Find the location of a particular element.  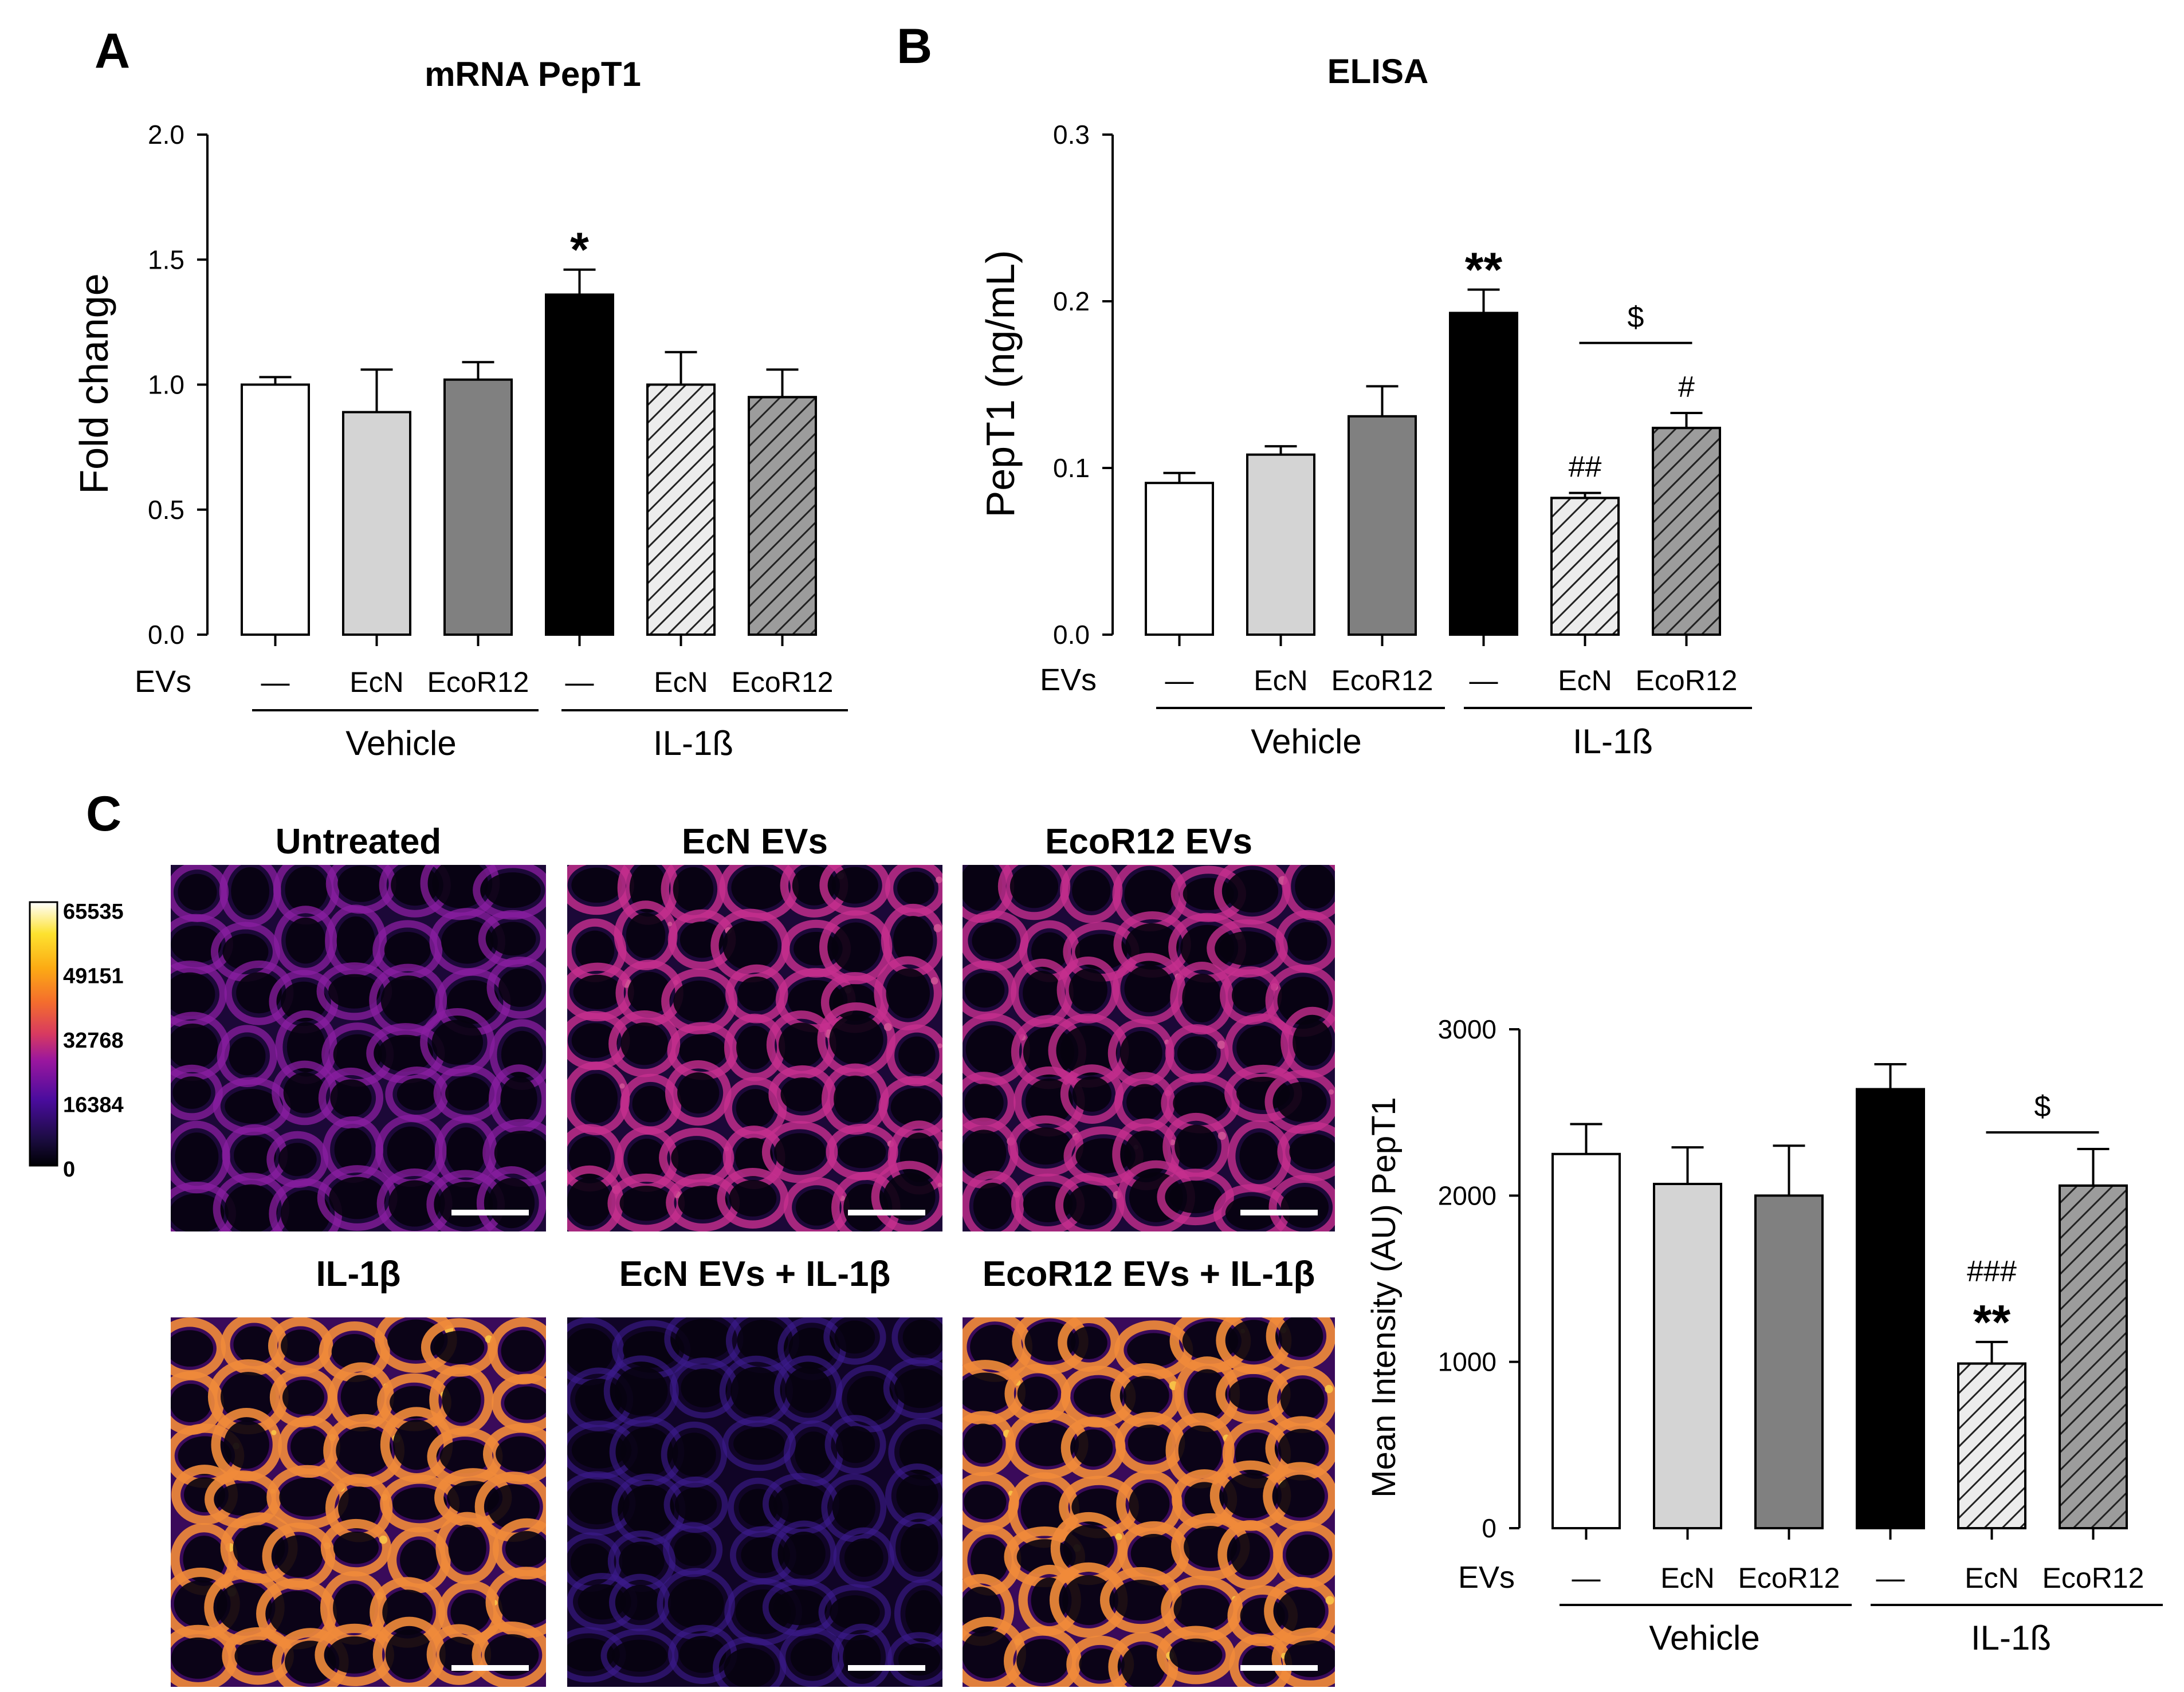

colorbar-tick-label: 0 is located at coordinates (69, 1170).